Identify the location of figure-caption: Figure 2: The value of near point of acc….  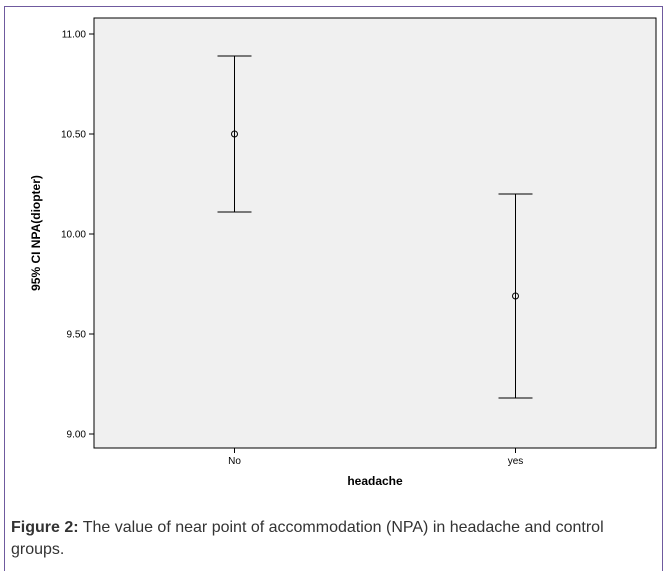
(335, 539).